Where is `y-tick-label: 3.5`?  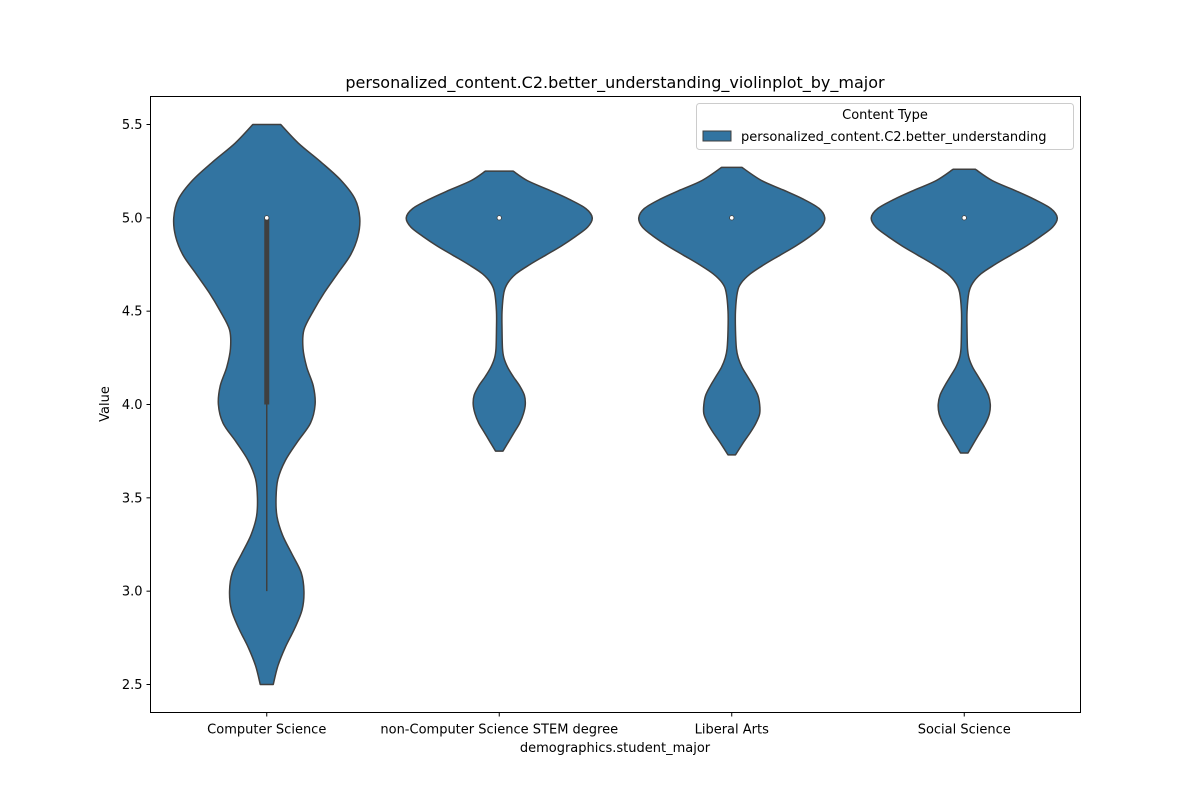
y-tick-label: 3.5 is located at coordinates (132, 498).